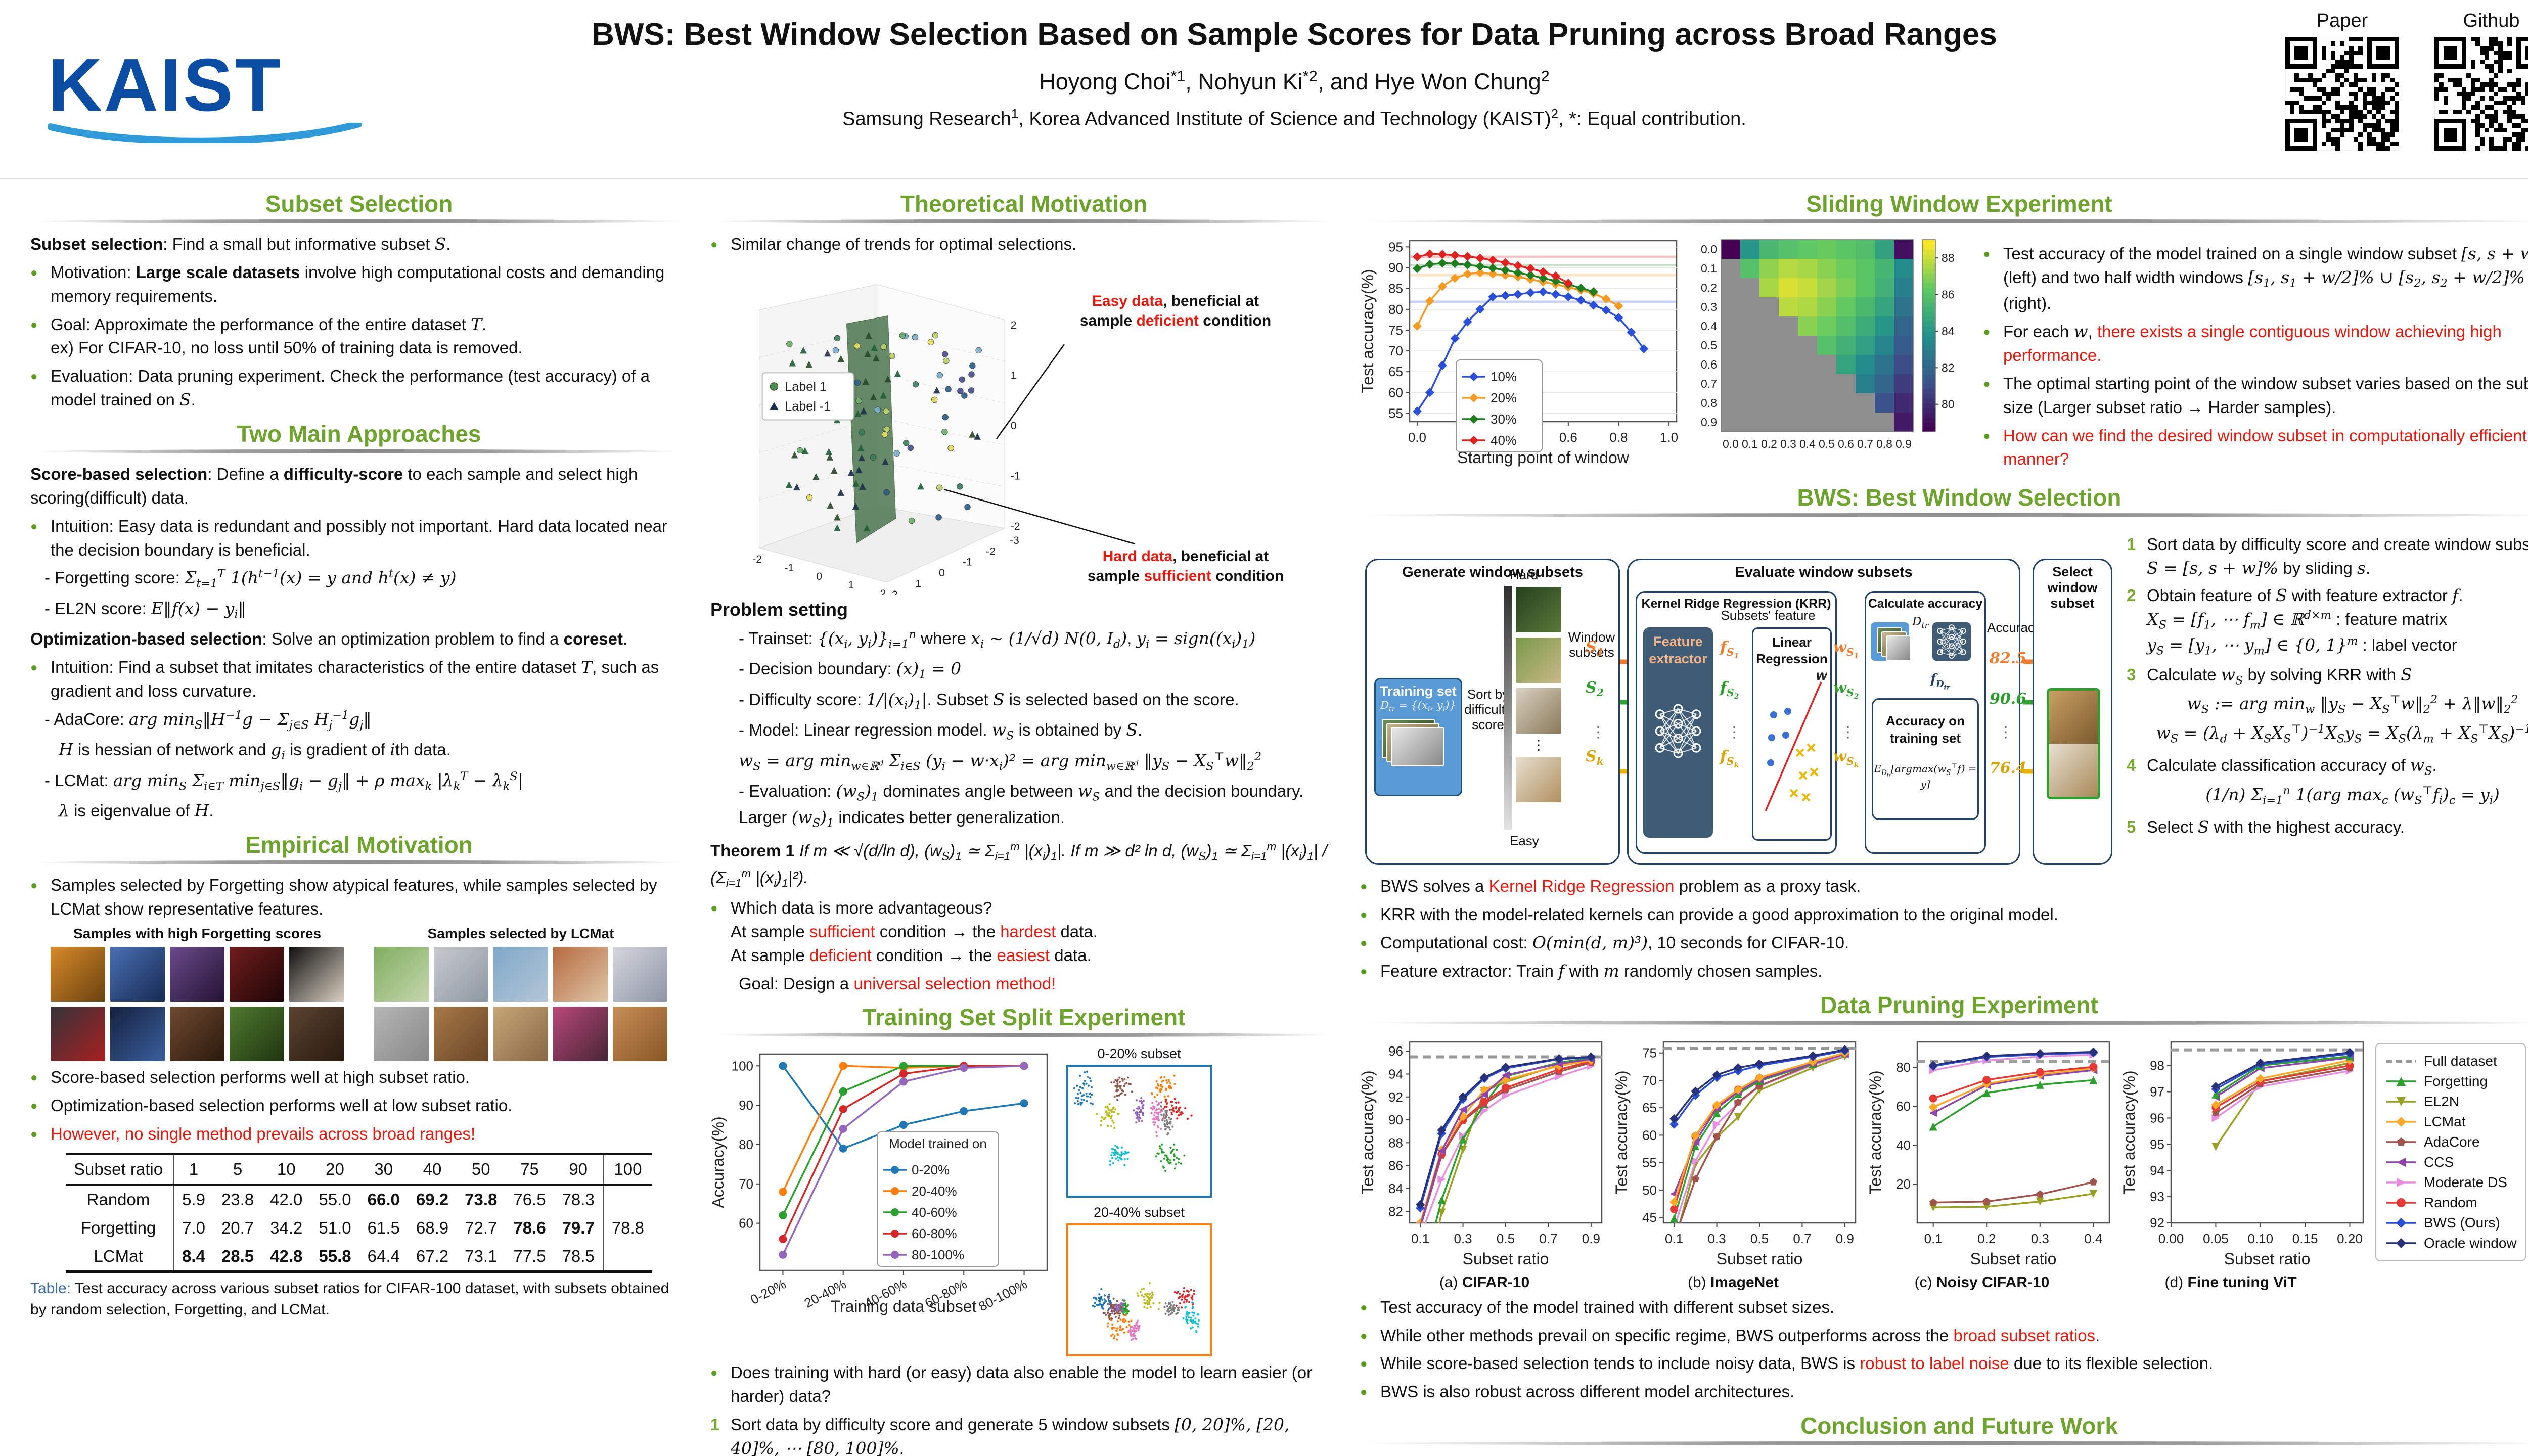 This screenshot has width=2528, height=1456. What do you see at coordinates (1396, 288) in the screenshot?
I see `svg-text: 85` at bounding box center [1396, 288].